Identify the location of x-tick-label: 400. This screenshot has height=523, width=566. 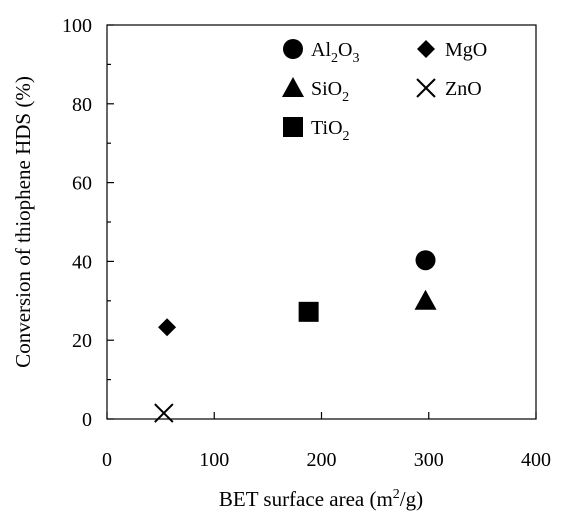
(536, 460).